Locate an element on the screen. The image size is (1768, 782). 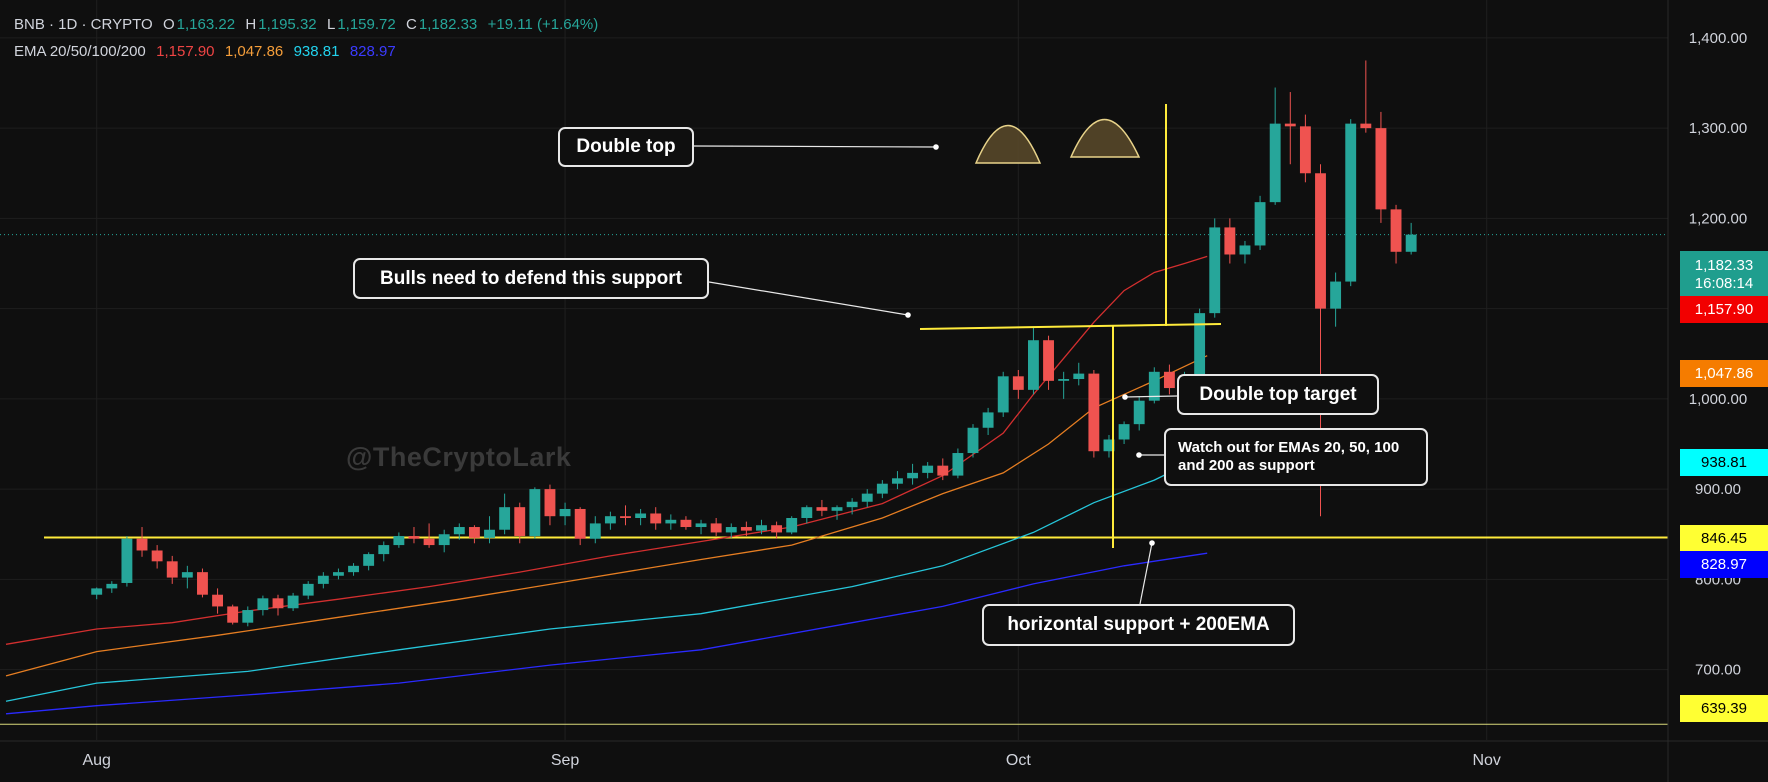
horizontal-connector is located at coordinates (1146, 573).